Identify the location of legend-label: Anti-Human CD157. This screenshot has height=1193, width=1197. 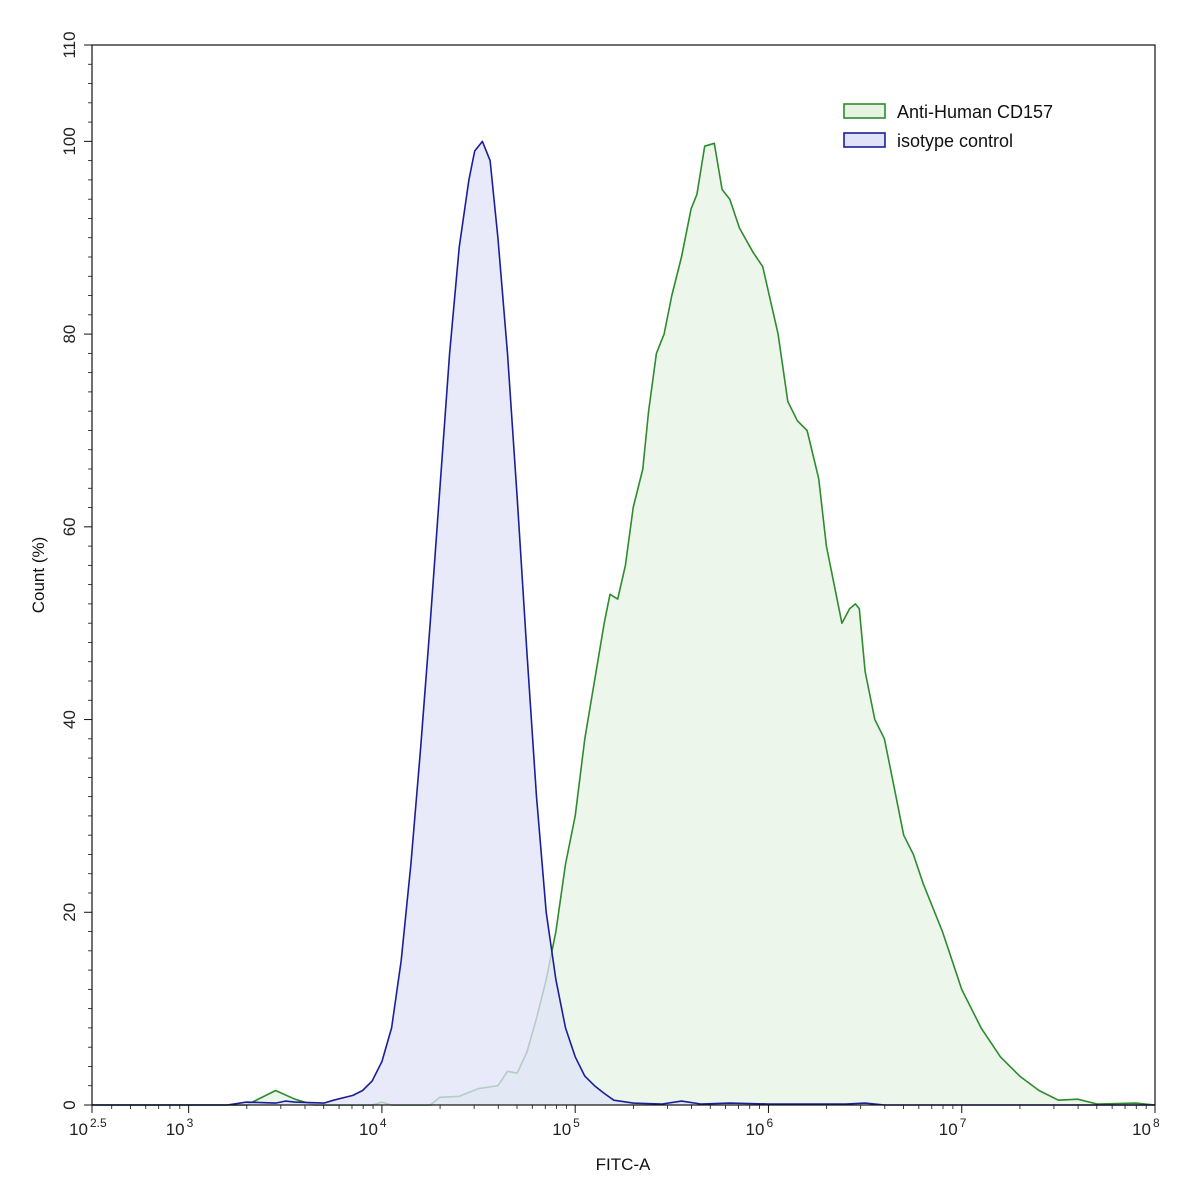
(975, 112).